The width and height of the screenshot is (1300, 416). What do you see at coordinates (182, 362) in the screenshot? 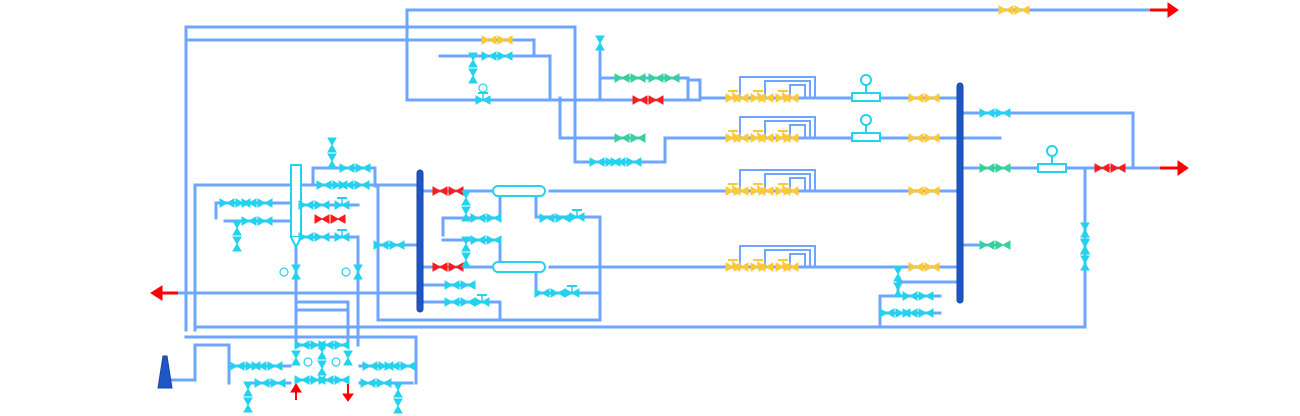
I see `pipe-stack-feed` at bounding box center [182, 362].